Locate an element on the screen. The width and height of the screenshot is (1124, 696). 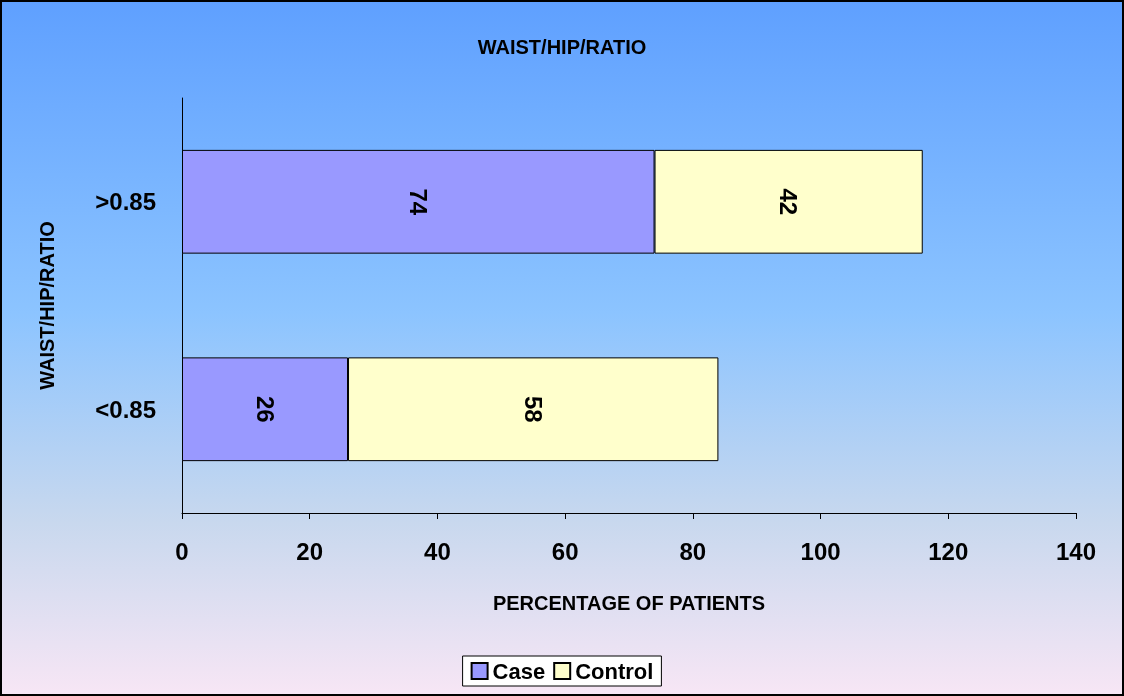
x-tick-label: 120 is located at coordinates (948, 551).